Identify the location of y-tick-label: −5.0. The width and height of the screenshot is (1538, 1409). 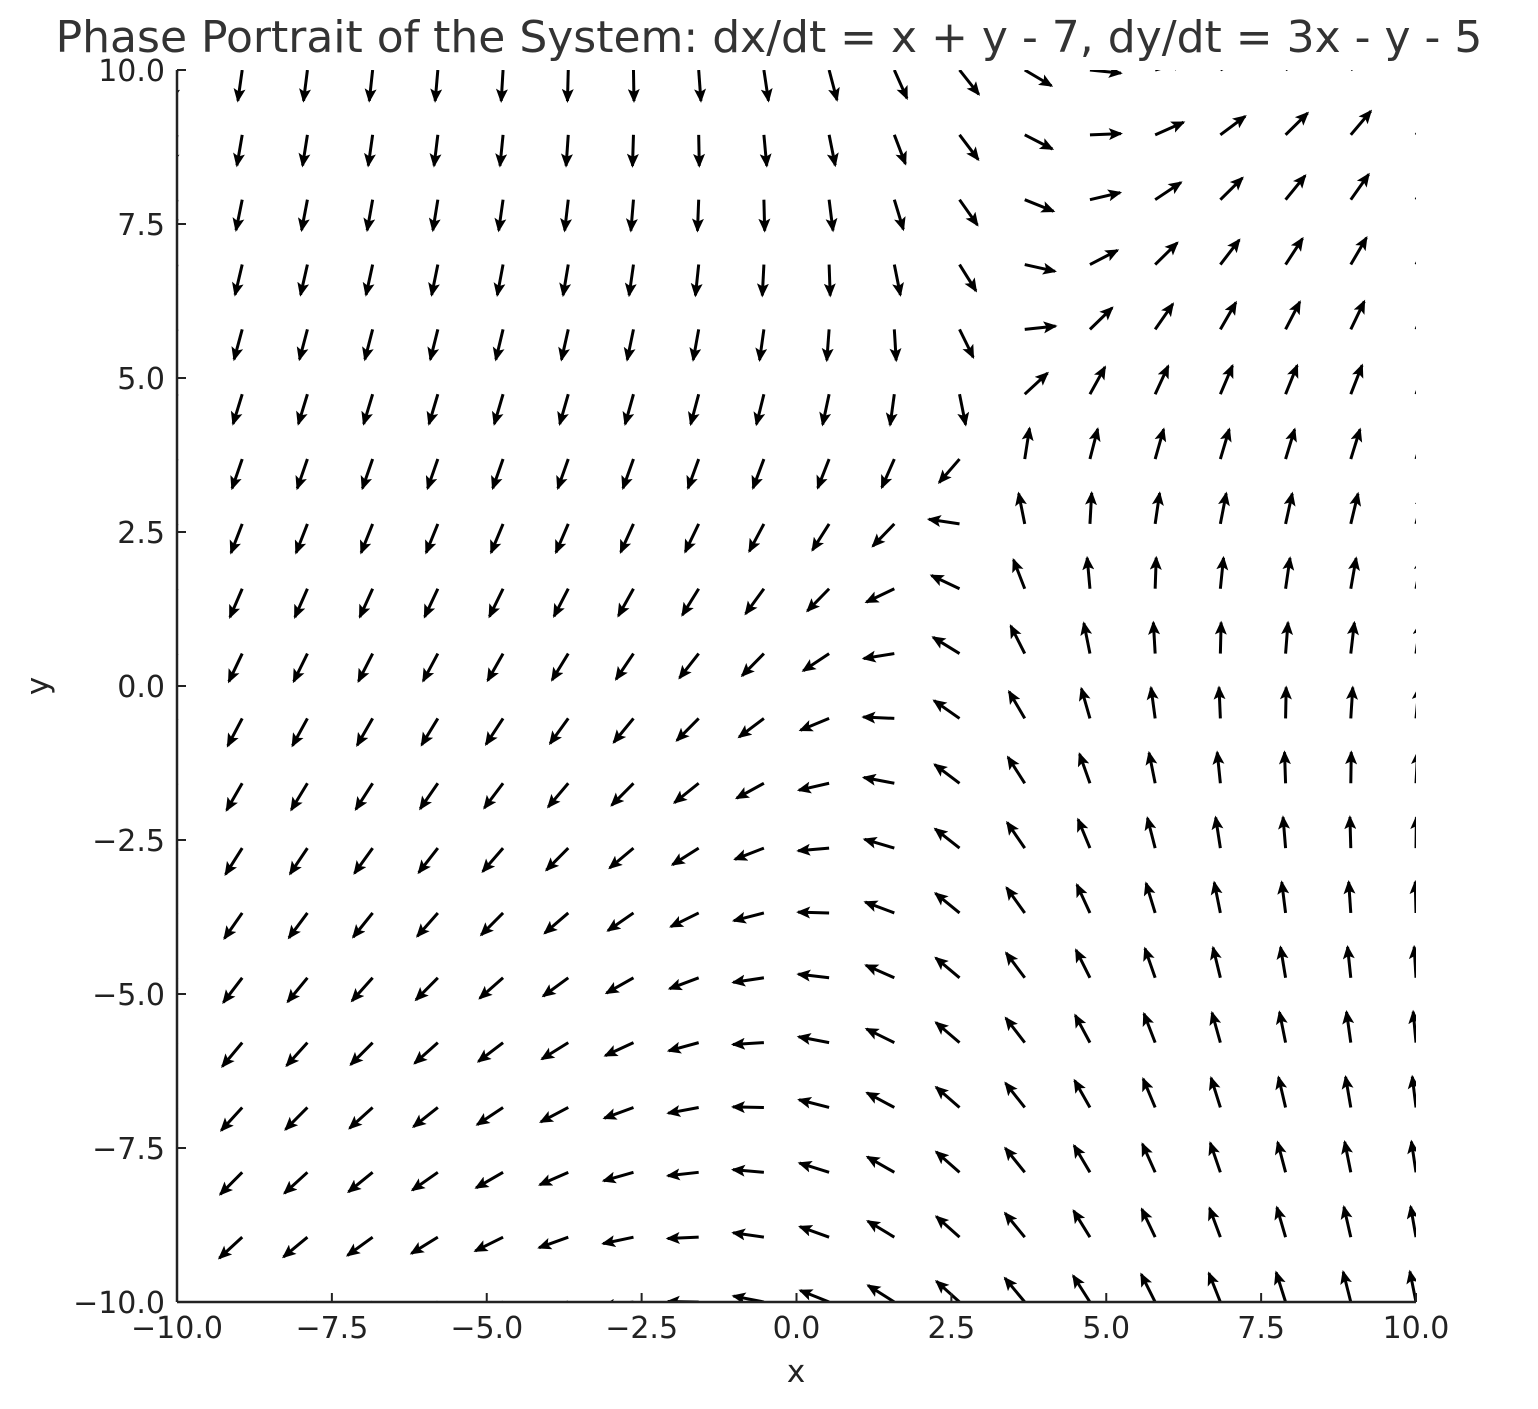
(128, 995).